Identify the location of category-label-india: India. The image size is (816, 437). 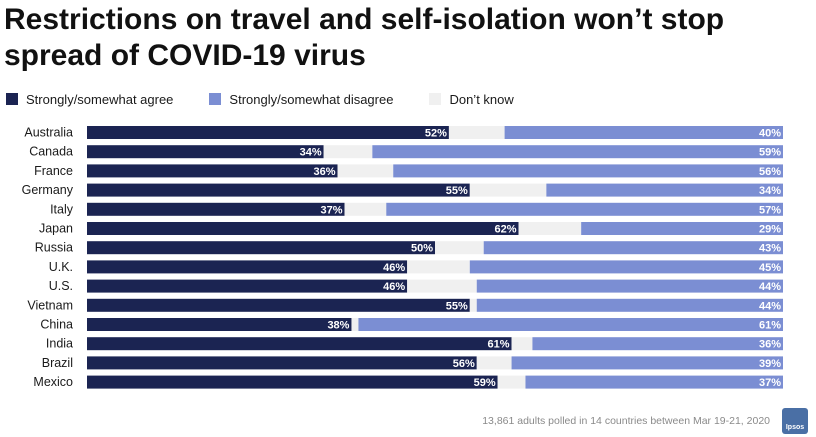
(59, 344).